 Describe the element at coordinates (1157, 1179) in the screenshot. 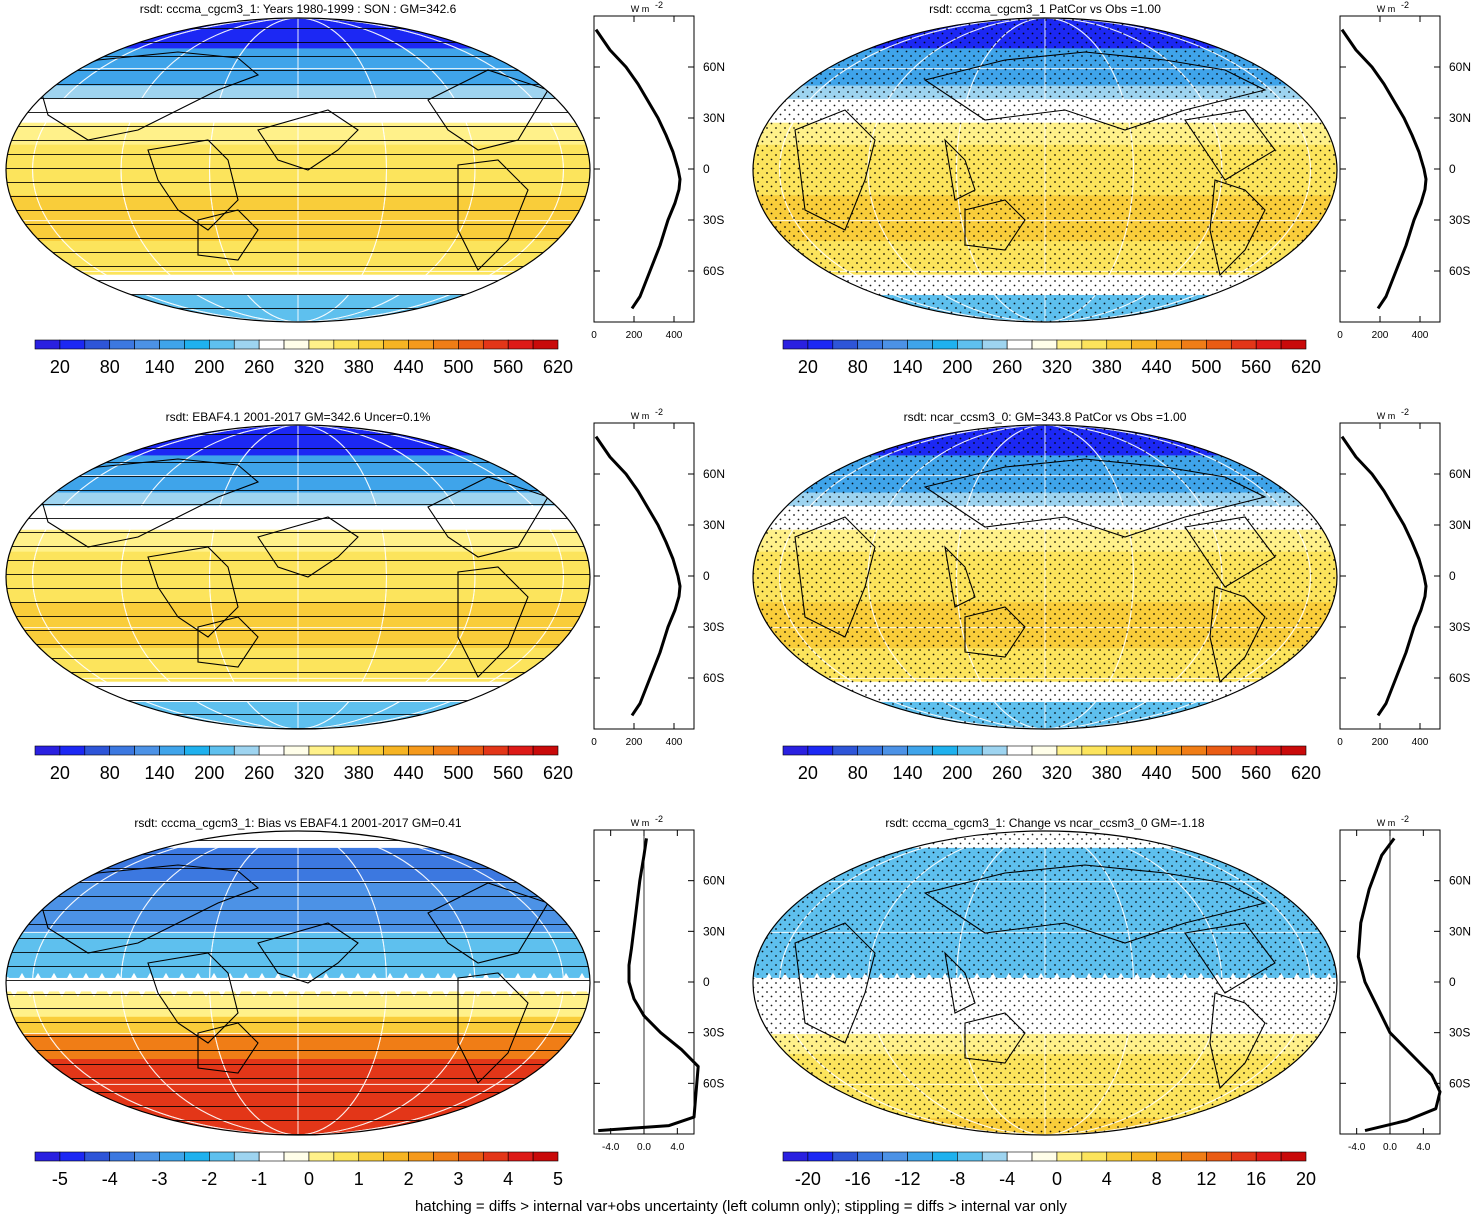

I see `colorbar-tick-label: 8` at that location.